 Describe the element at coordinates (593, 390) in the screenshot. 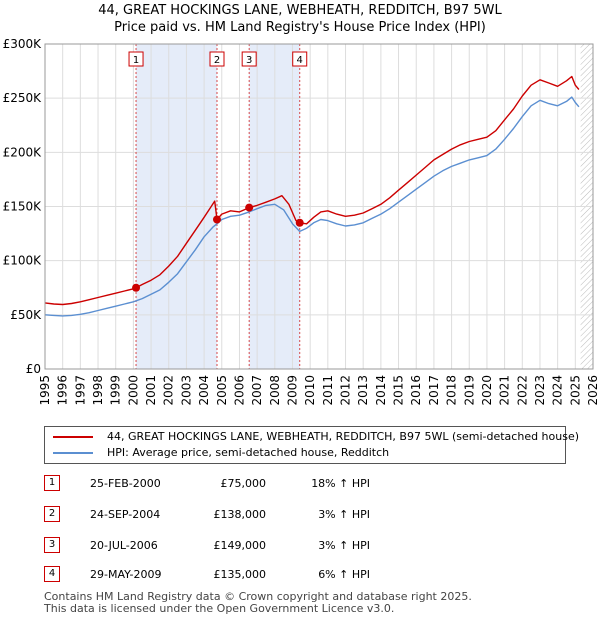

I see `x-tick-label: 2026` at that location.